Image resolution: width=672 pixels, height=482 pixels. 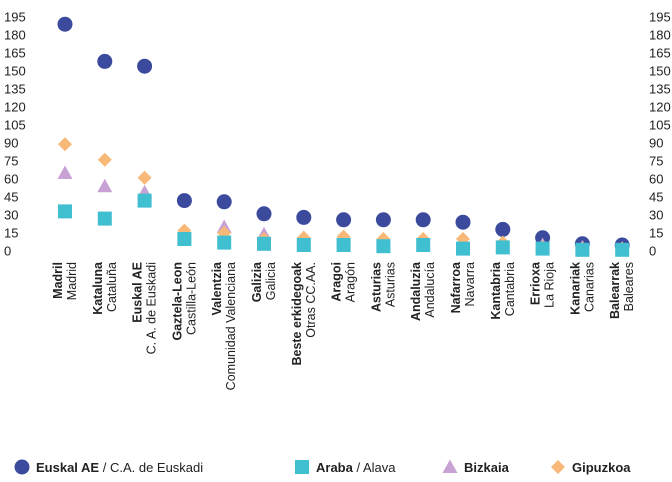 I want to click on x-label-7: Aragoi Aragón, so click(x=344, y=282).